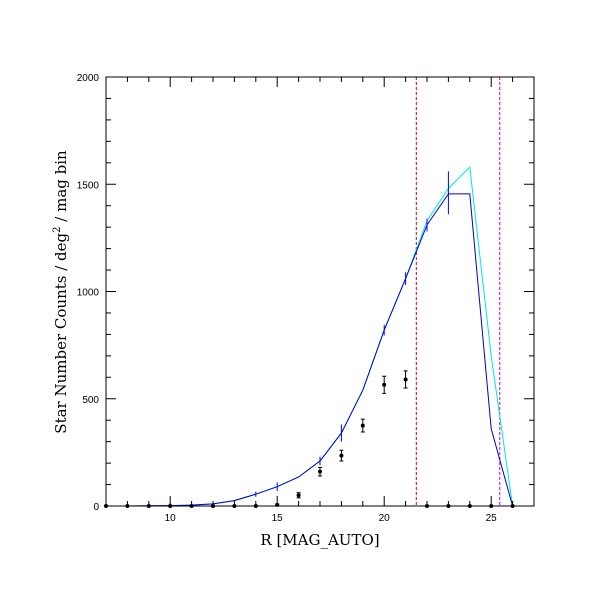 The height and width of the screenshot is (611, 611). I want to click on y-tick-label: 500, so click(90, 400).